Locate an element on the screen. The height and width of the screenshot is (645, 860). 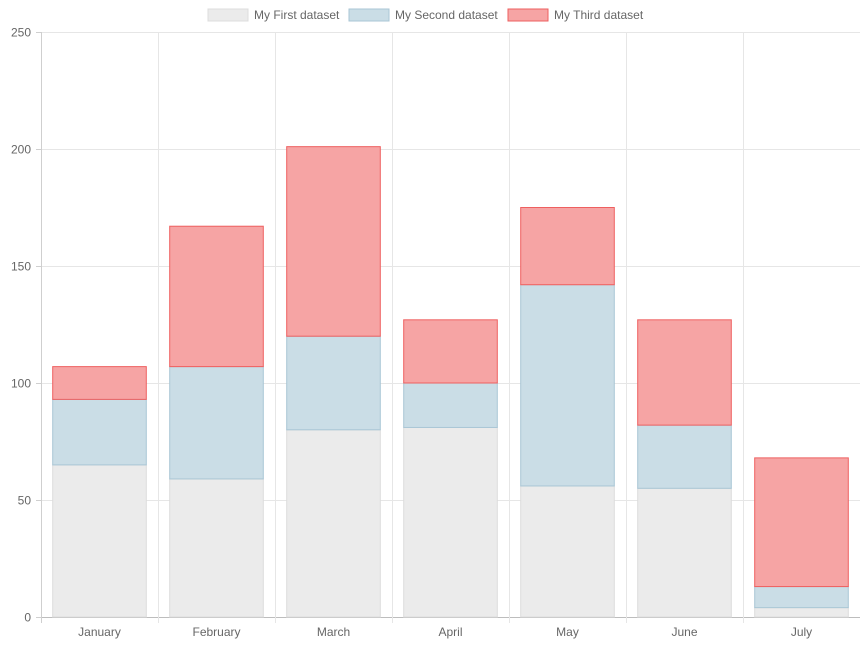
bar-segment-2-april is located at coordinates (450, 405).